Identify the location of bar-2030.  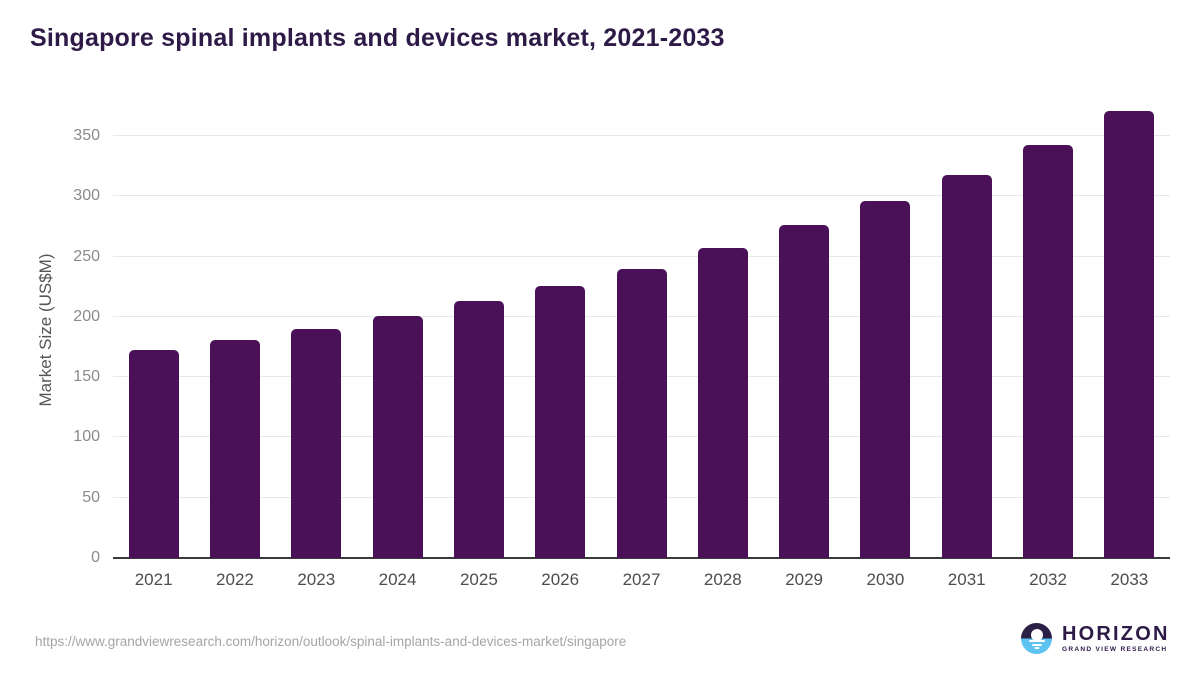
(885, 379).